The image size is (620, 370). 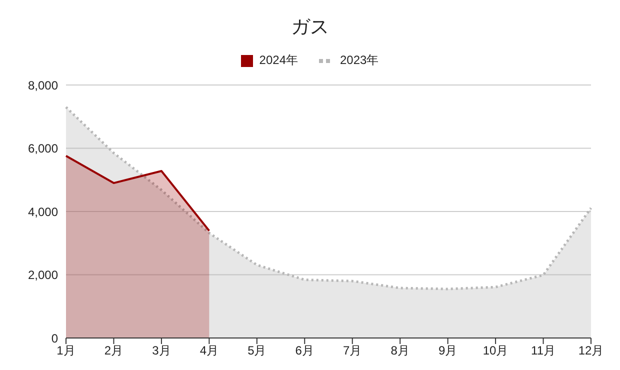 What do you see at coordinates (114, 351) in the screenshot?
I see `x-tick-label: 2月` at bounding box center [114, 351].